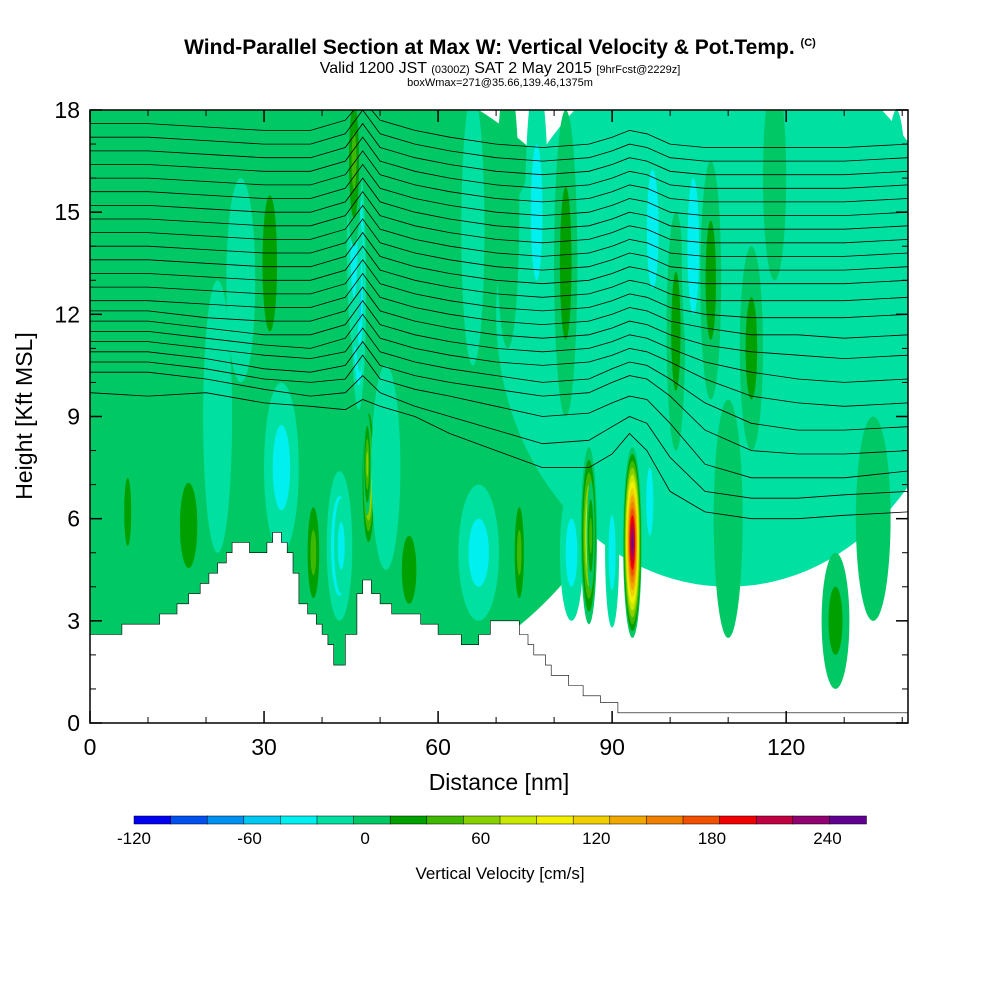 This screenshot has width=1000, height=1000. What do you see at coordinates (533, 68) in the screenshot?
I see `valid-date: SAT 2 May 2015` at bounding box center [533, 68].